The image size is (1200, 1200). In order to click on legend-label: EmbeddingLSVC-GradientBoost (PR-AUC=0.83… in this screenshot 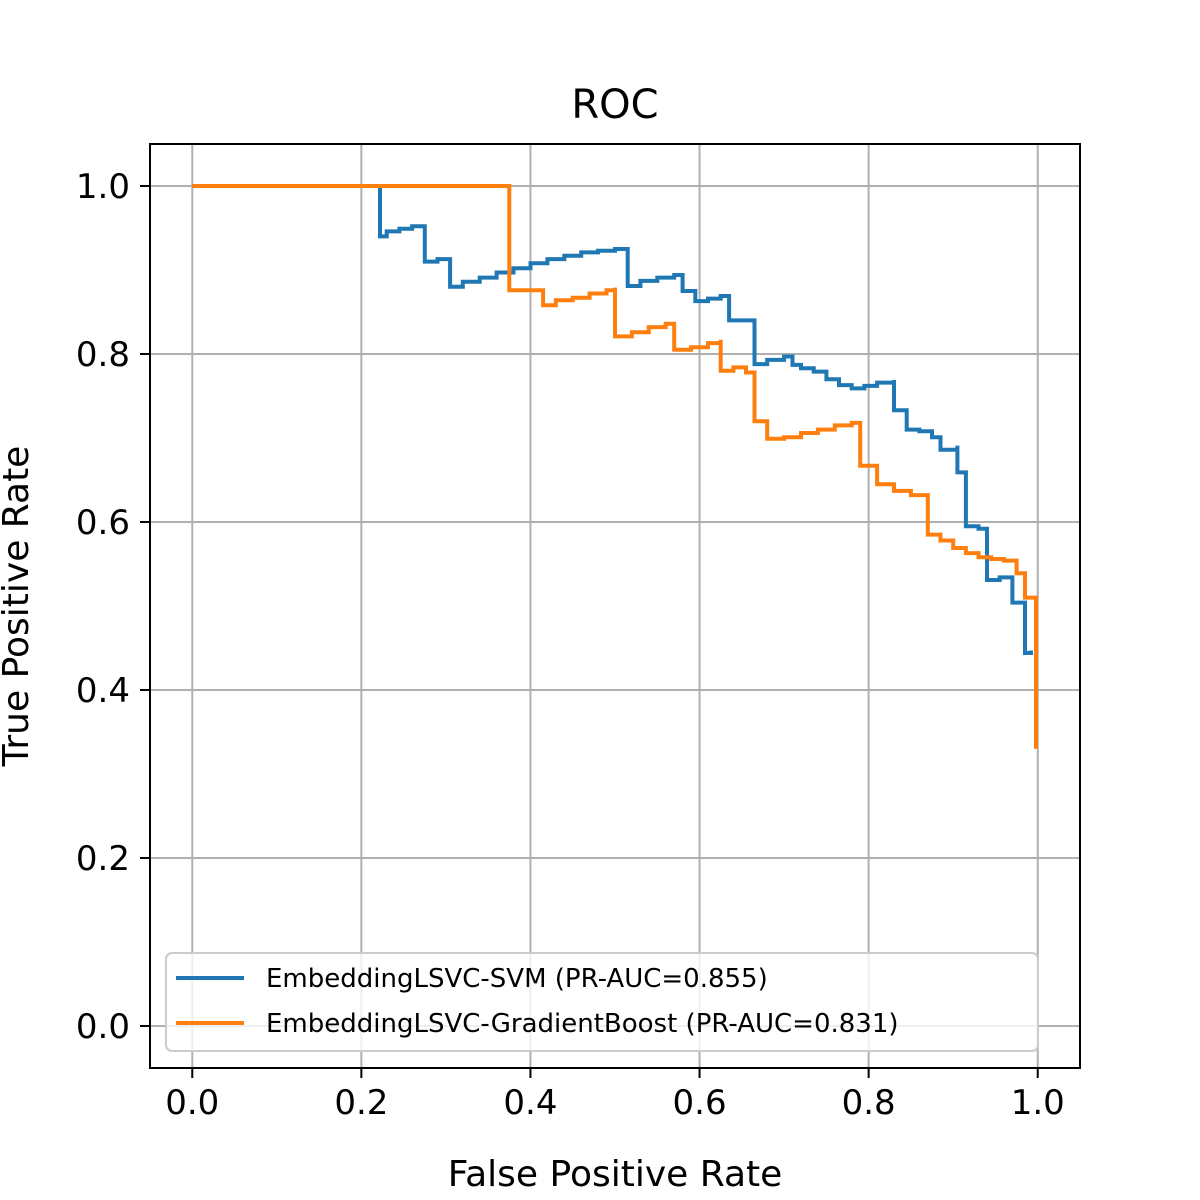, I will do `click(582, 1024)`.